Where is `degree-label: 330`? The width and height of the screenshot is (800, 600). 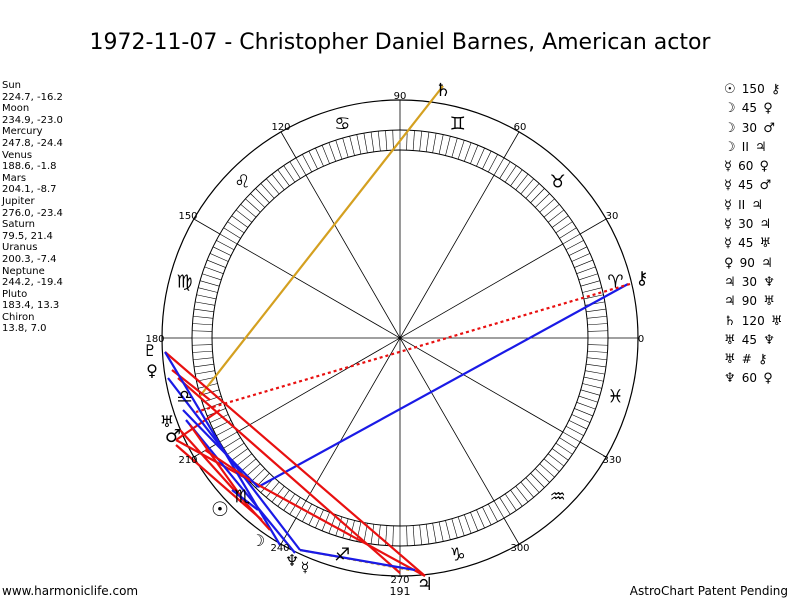
degree-label: 330 is located at coordinates (611, 460).